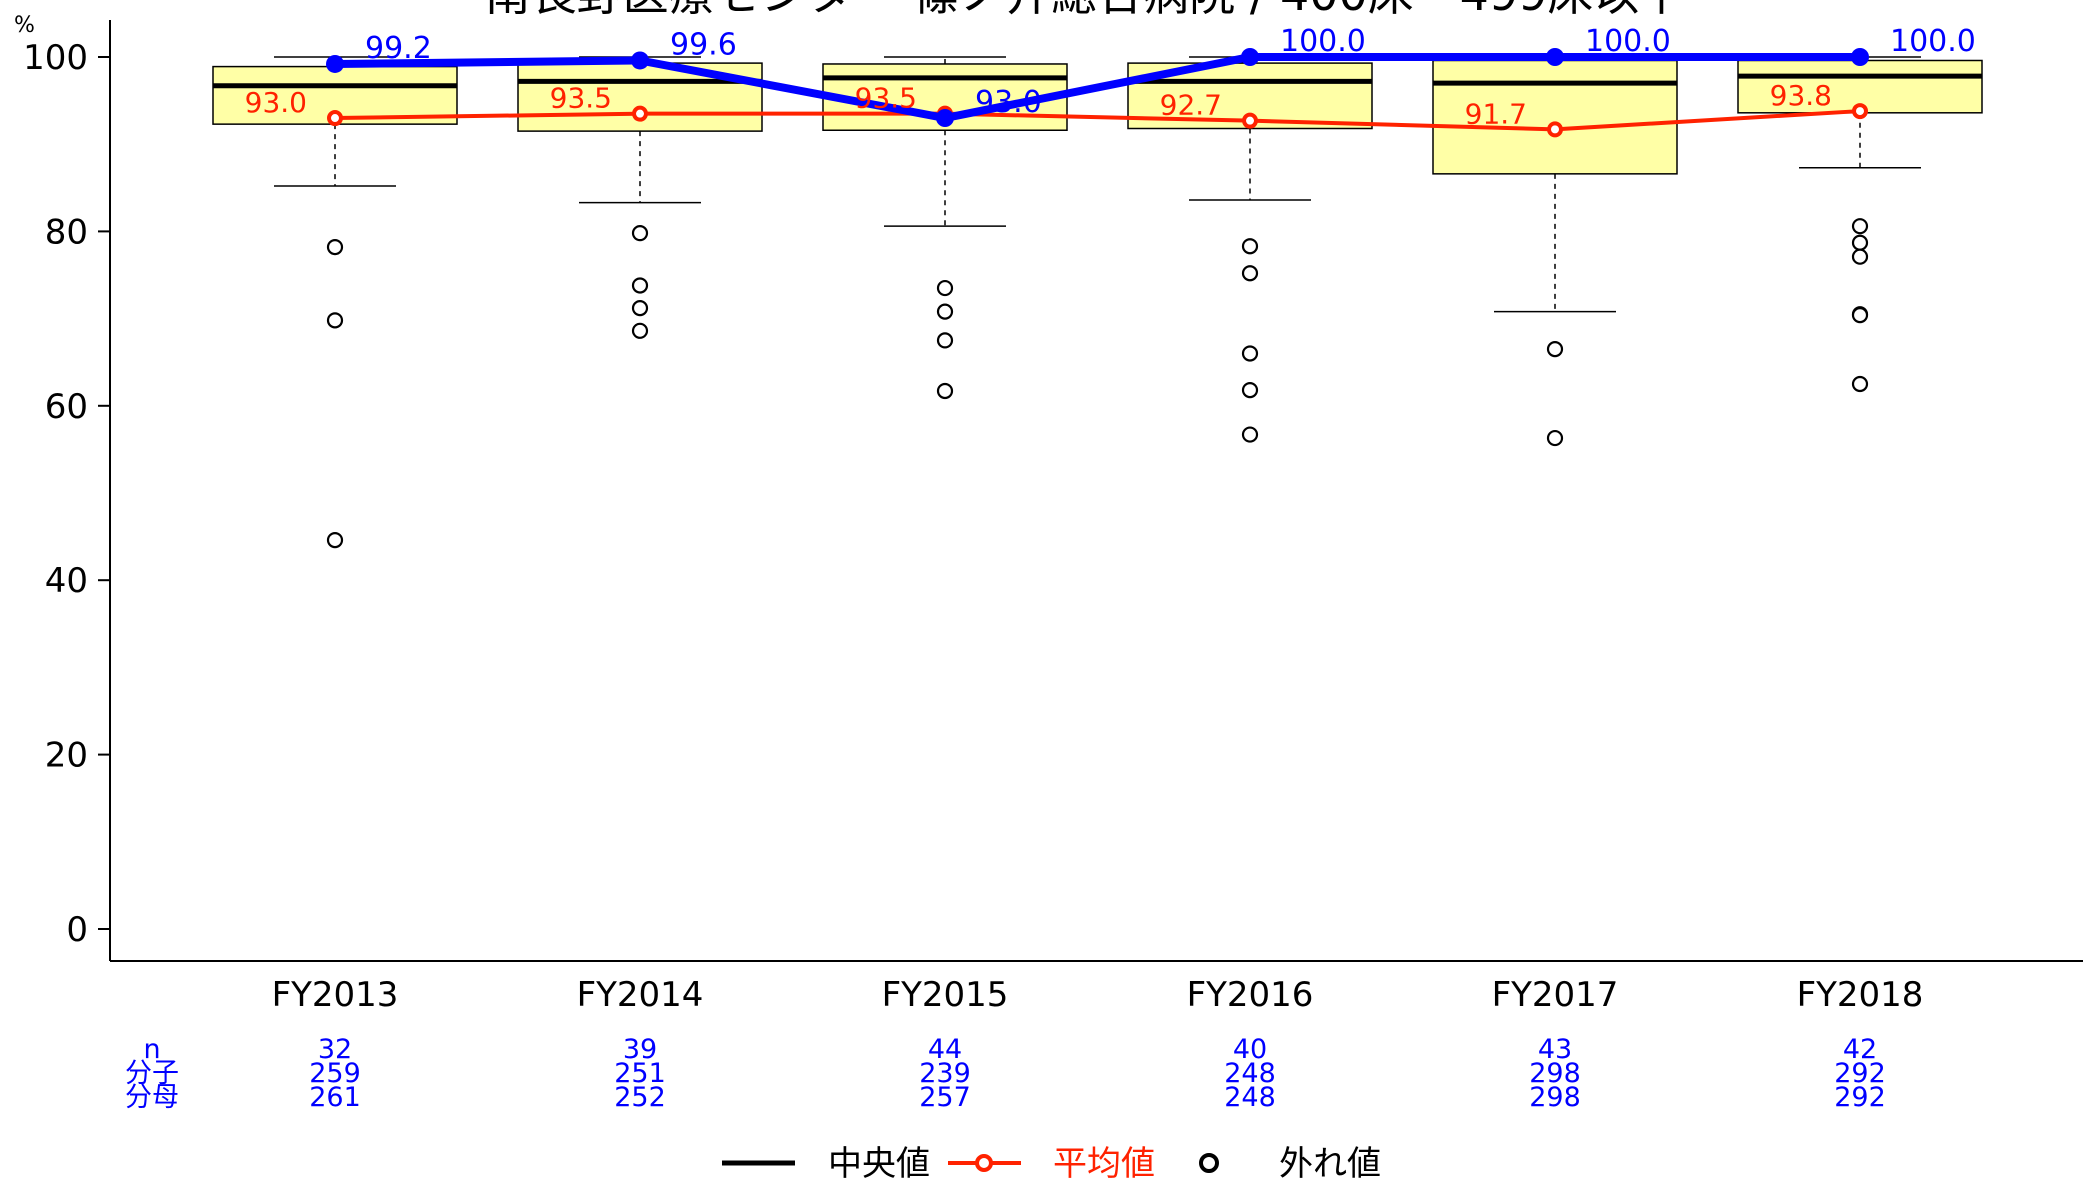 The height and width of the screenshot is (1184, 2089). Describe the element at coordinates (984, 1163) in the screenshot. I see `legend-mean-marker` at that location.